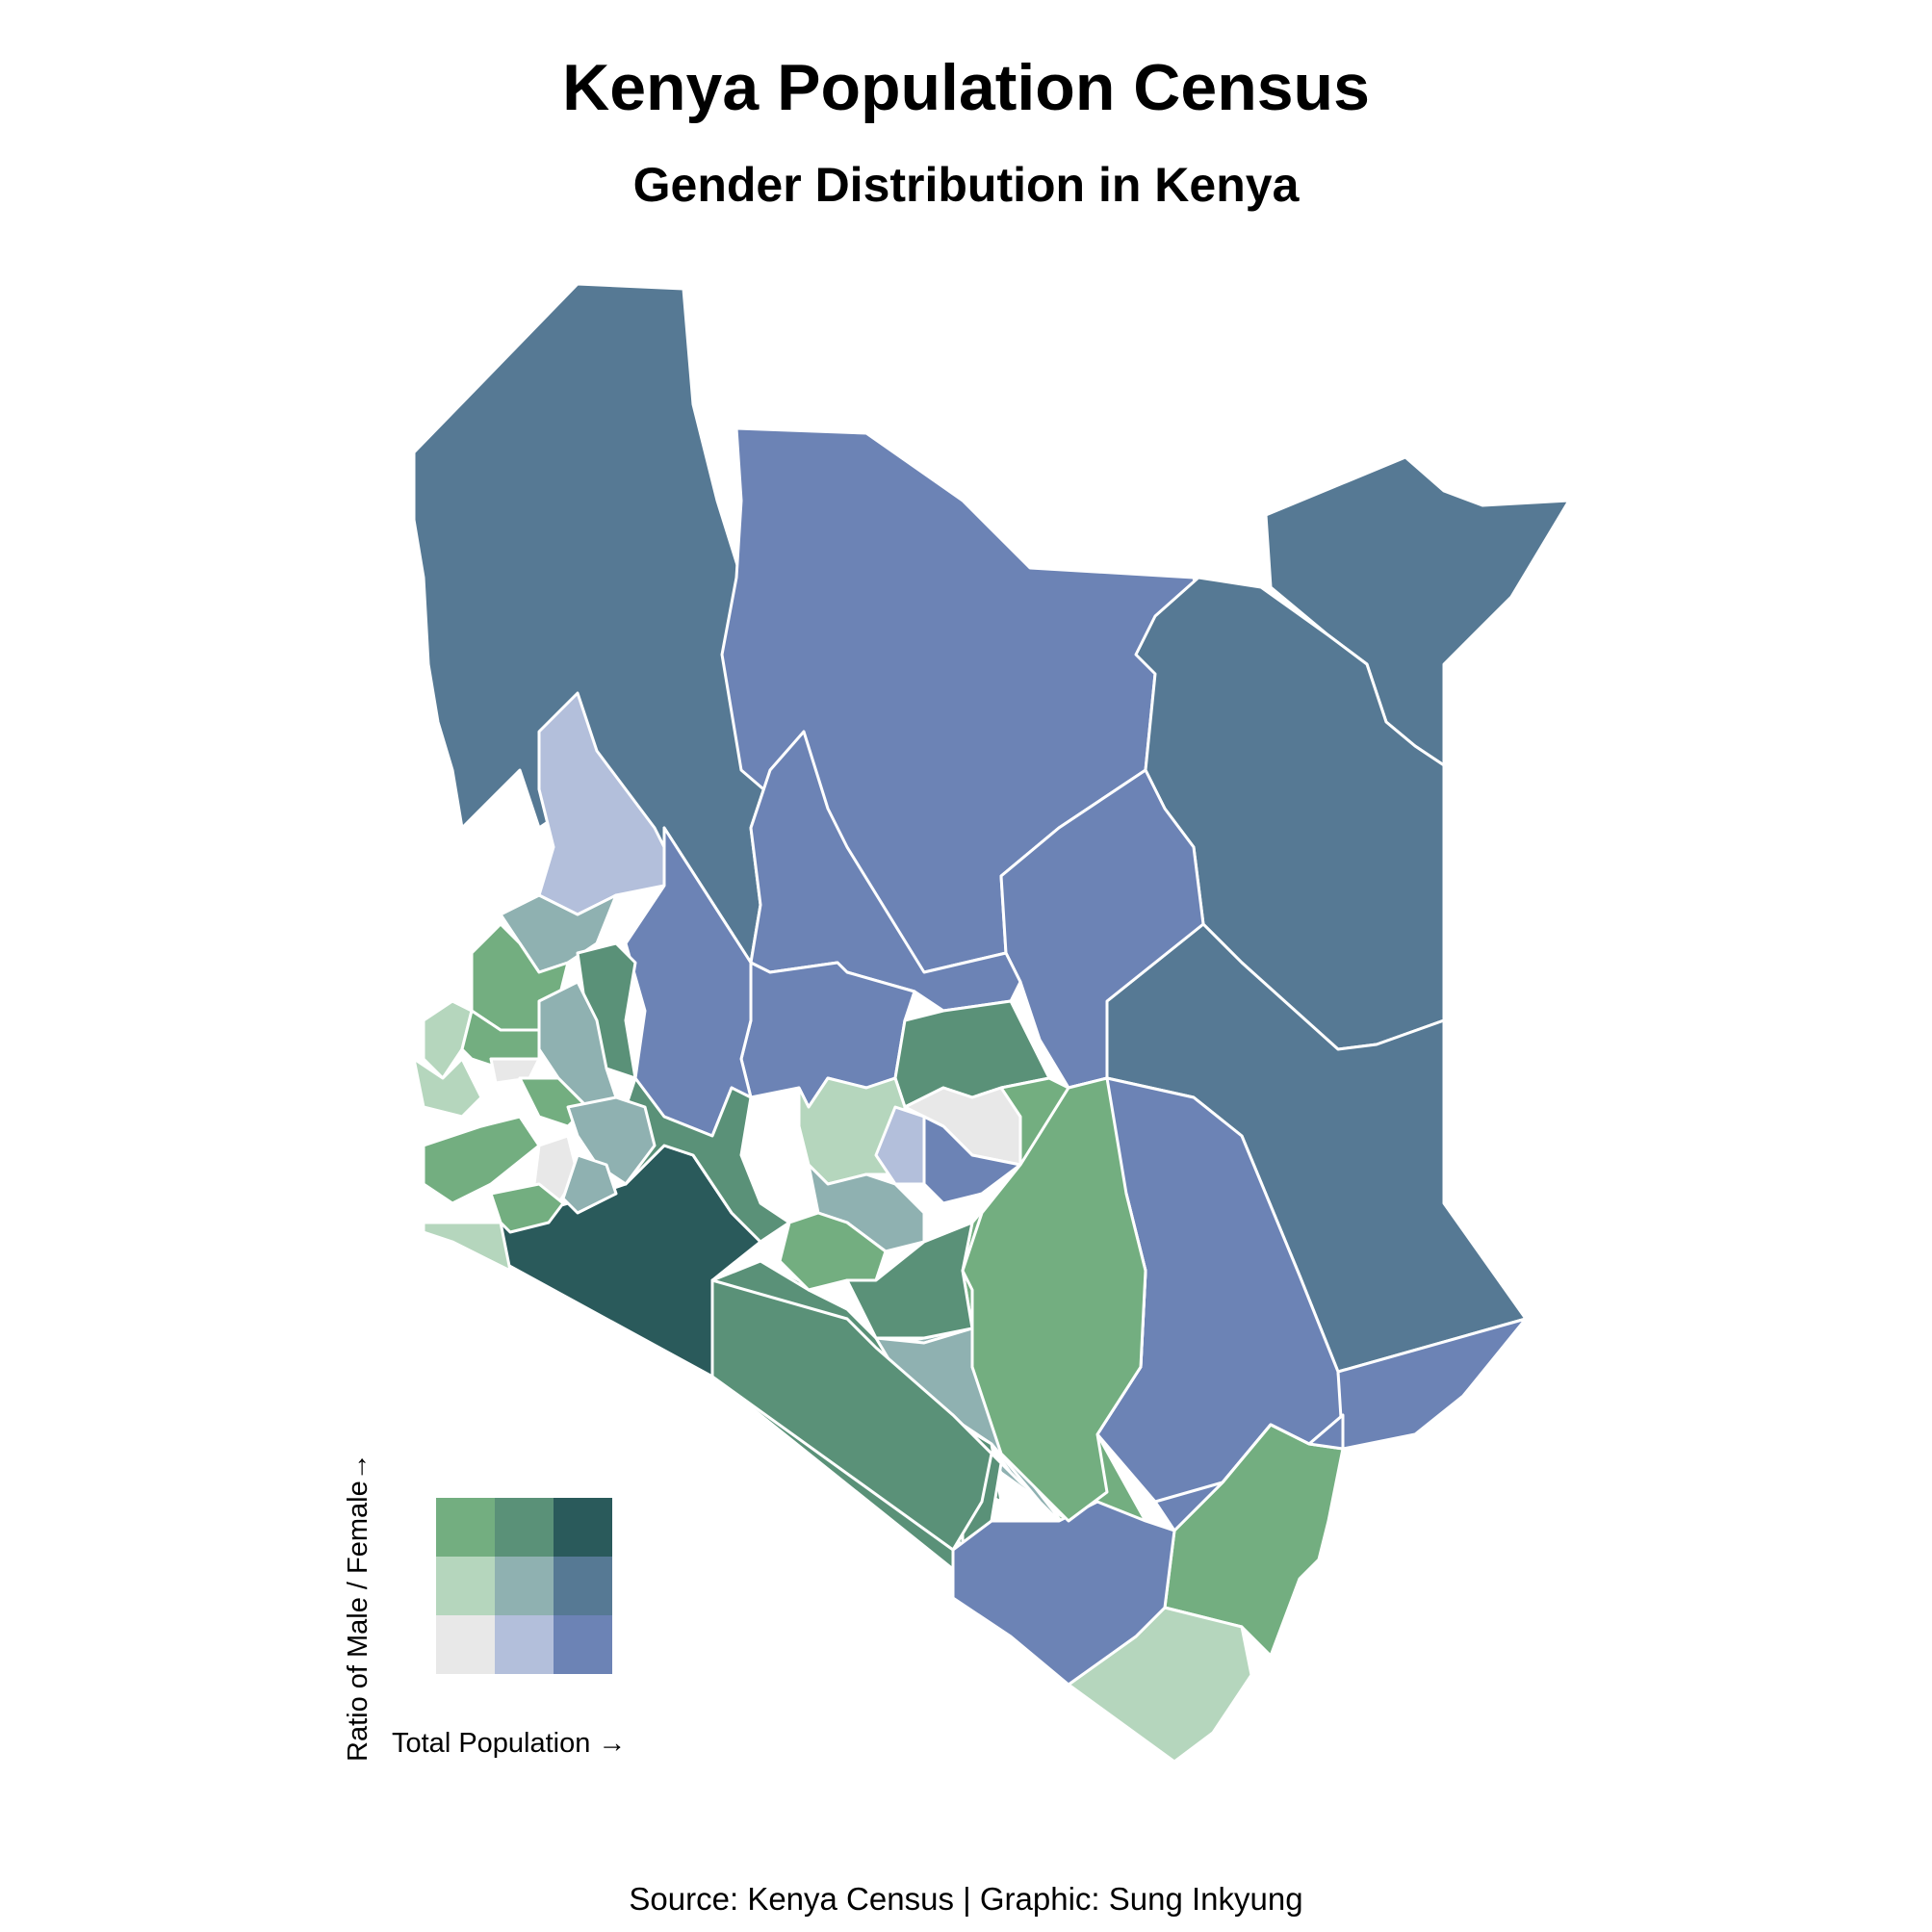 This screenshot has height=1932, width=1932. Describe the element at coordinates (966, 185) in the screenshot. I see `map-subtitle: Gender Distribution in Kenya` at that location.